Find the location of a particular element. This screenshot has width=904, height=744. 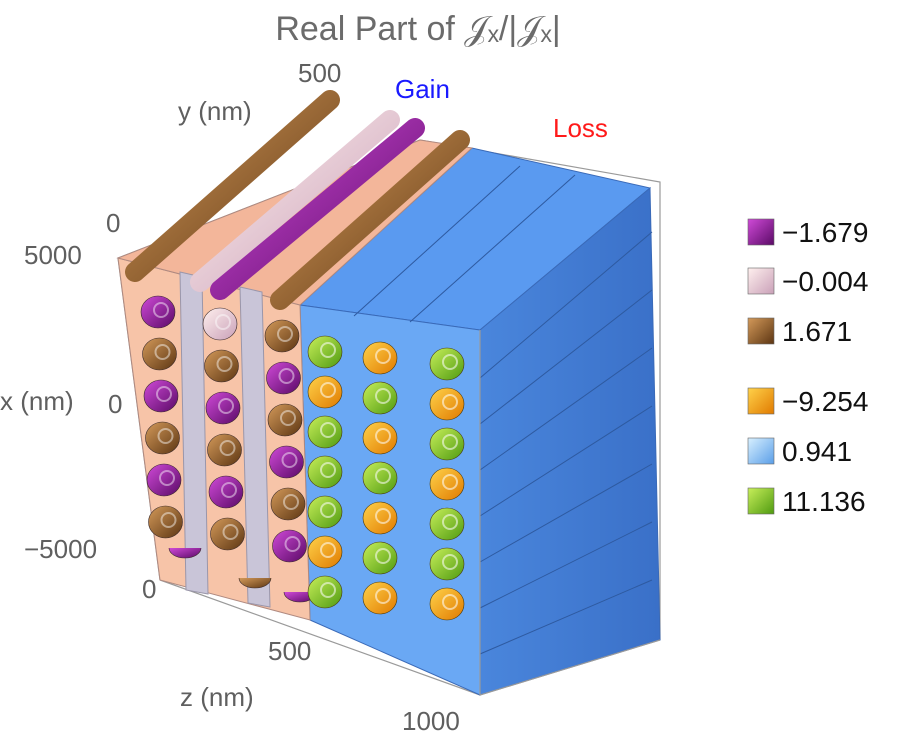

legend: −1.679 −0.004 1.671 −9.254 0.941 11.136 is located at coordinates (807, 367).